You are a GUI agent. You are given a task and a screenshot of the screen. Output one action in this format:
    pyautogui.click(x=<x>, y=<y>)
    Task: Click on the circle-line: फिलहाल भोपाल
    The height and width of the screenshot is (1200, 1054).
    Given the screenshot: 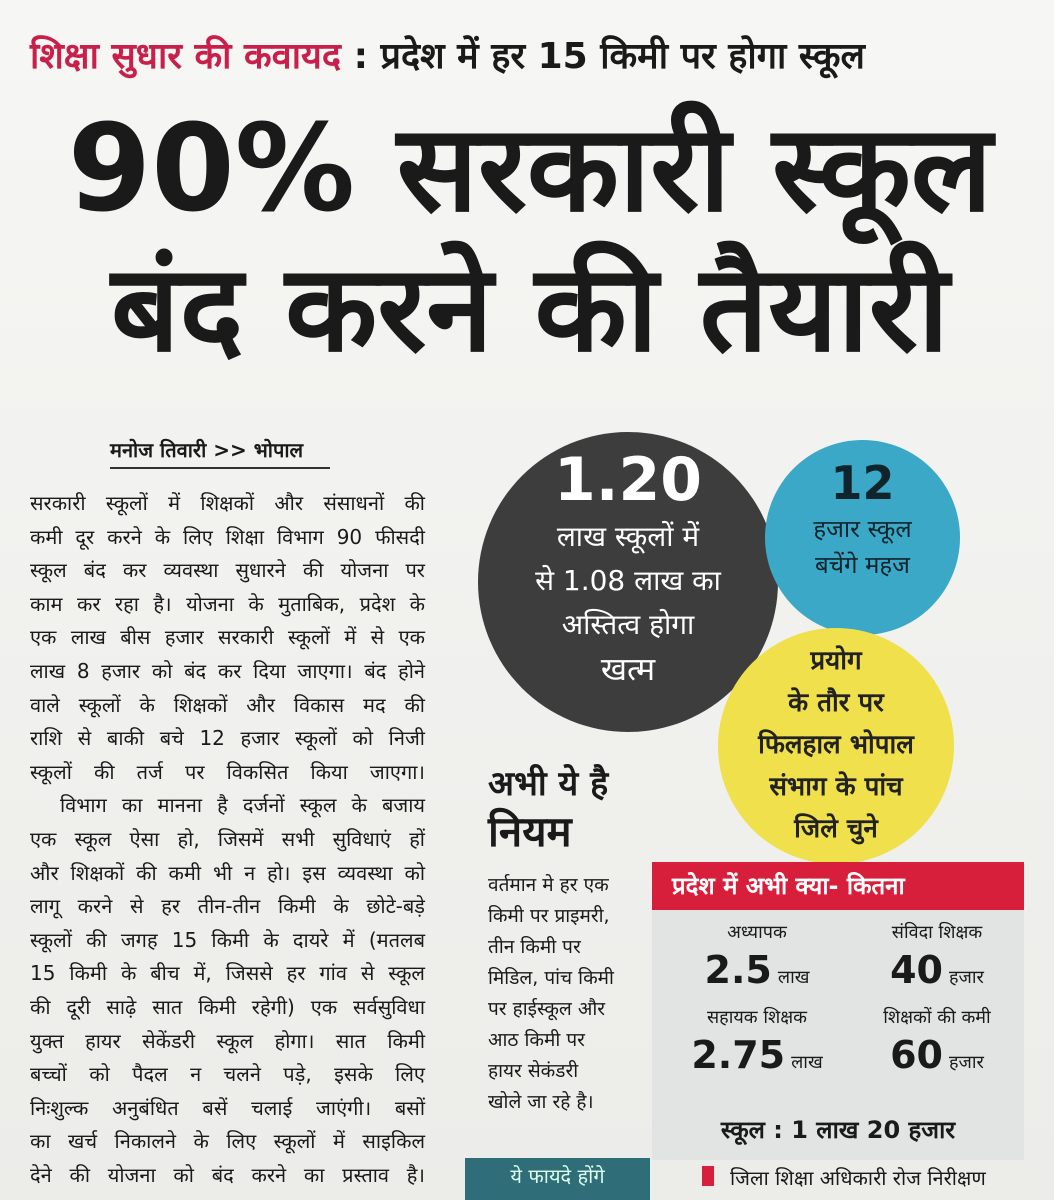 What is the action you would take?
    pyautogui.click(x=836, y=745)
    